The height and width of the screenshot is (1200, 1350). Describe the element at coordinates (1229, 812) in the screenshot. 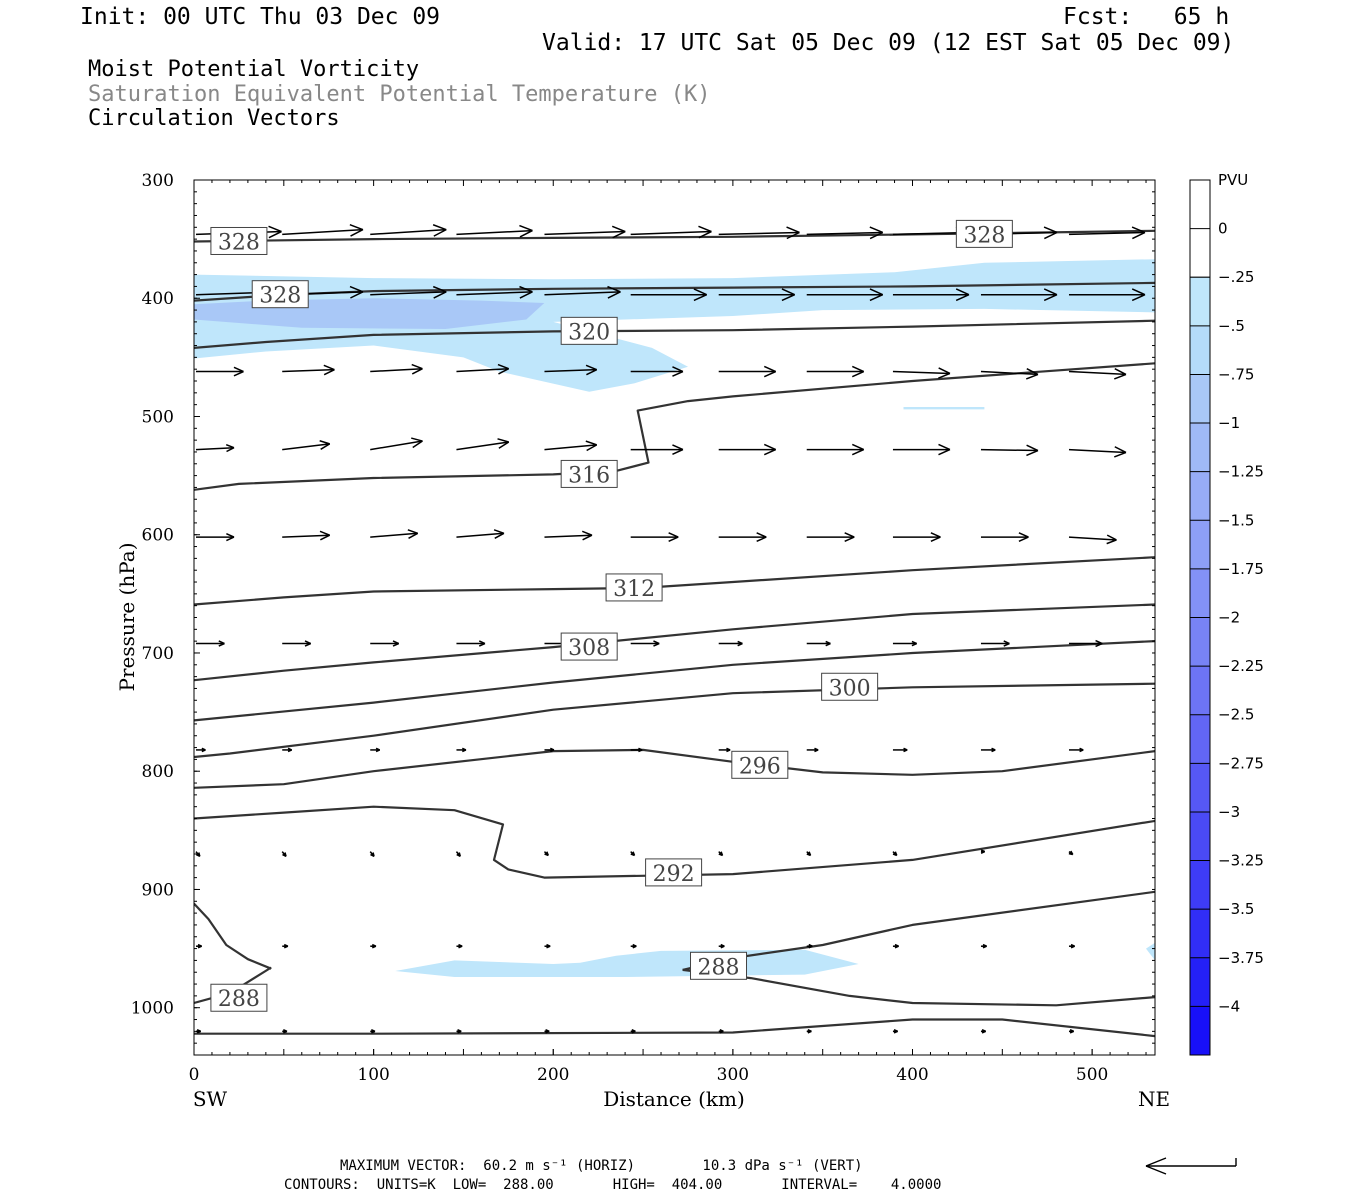

I see `colorbar-label: −3` at that location.